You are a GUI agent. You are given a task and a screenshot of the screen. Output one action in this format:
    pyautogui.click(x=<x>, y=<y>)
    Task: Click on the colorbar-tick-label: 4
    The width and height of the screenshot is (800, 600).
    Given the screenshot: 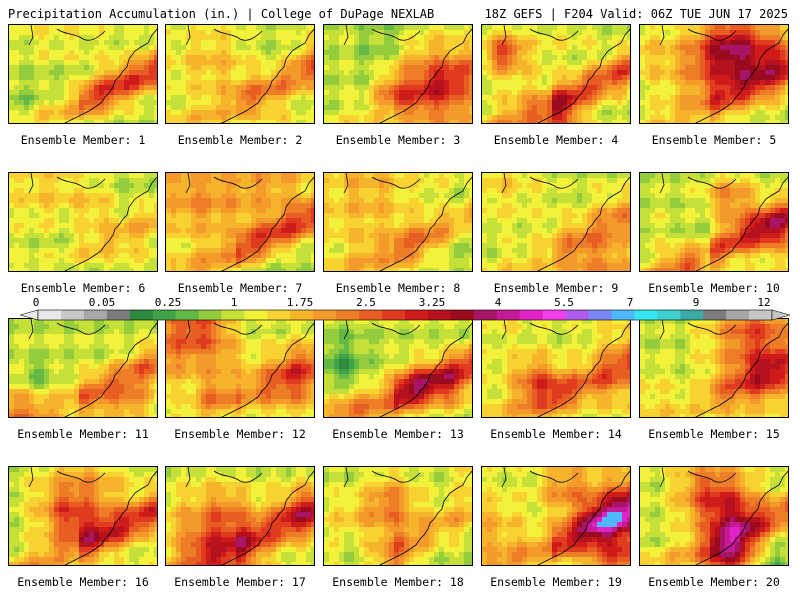 What is the action you would take?
    pyautogui.click(x=498, y=302)
    